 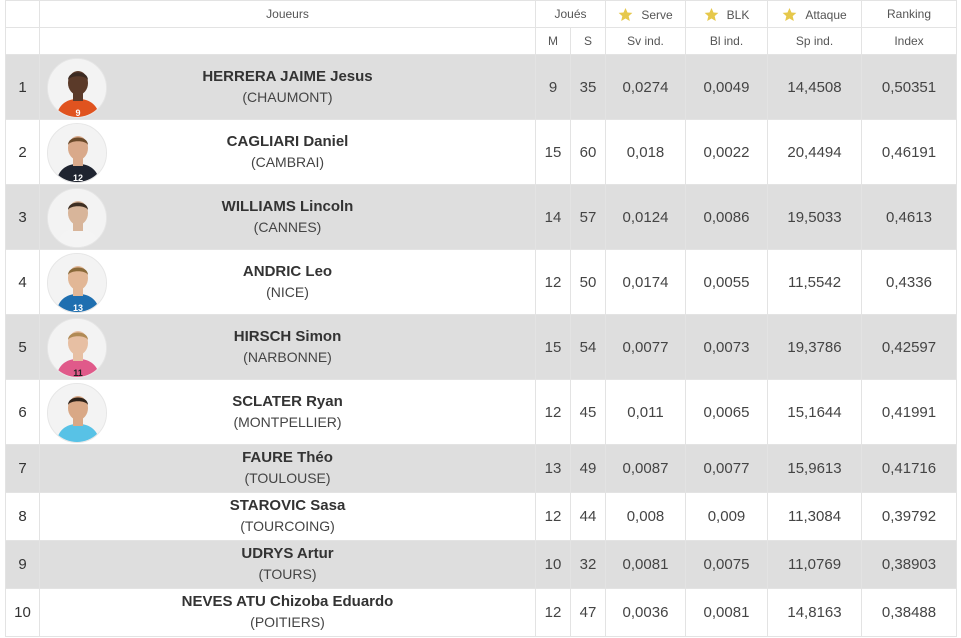 What do you see at coordinates (287, 87) in the screenshot?
I see `player-cell: 9 HERRERA JAIME Jesus (CHAUMONT)` at bounding box center [287, 87].